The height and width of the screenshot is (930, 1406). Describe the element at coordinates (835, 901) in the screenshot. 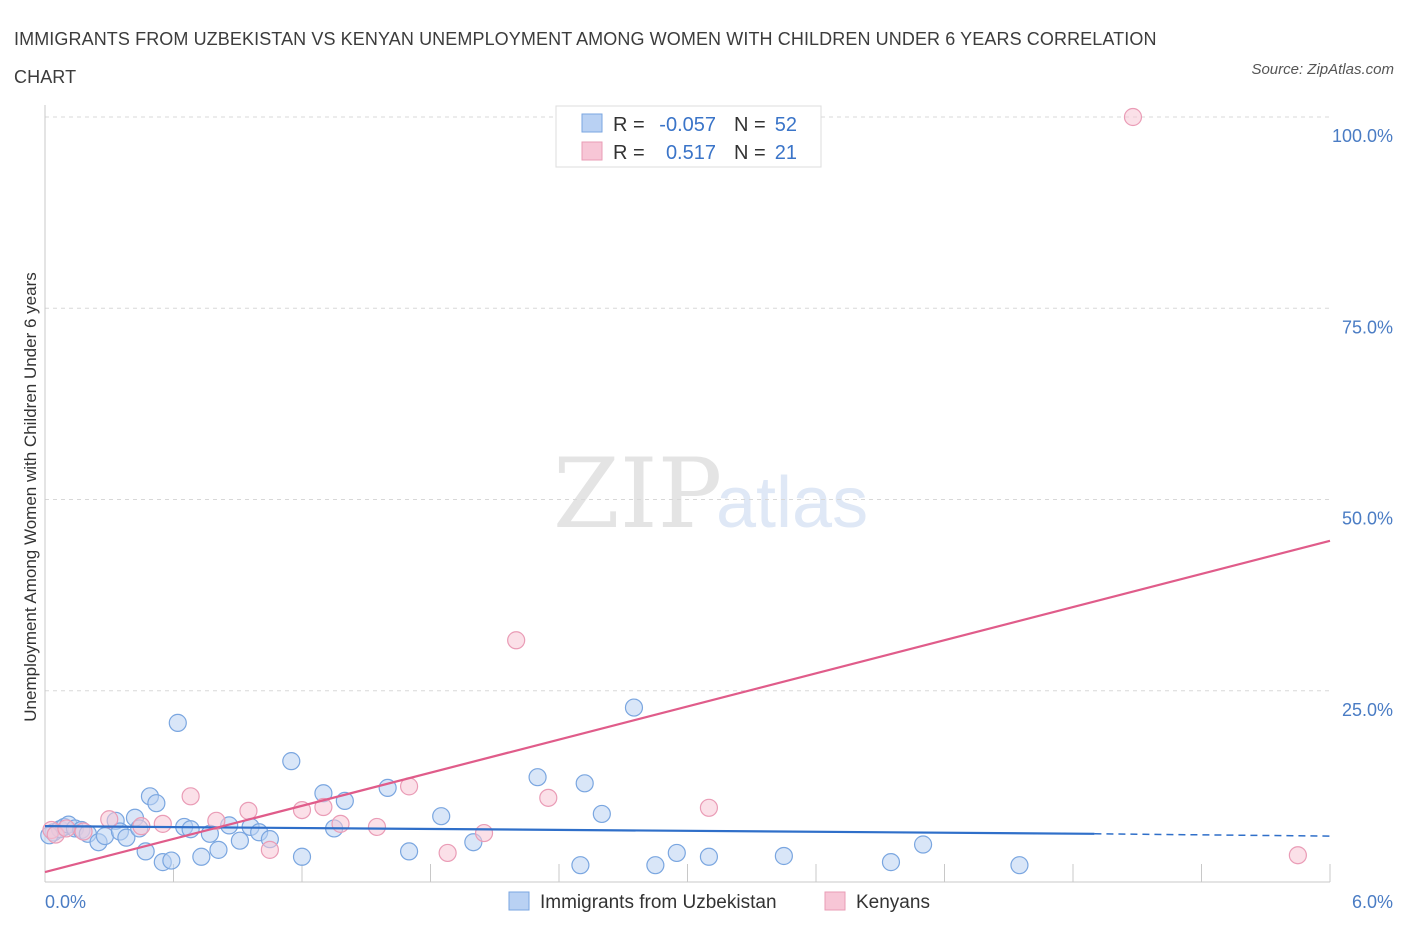

I see `legend-swatch-kenyans` at that location.